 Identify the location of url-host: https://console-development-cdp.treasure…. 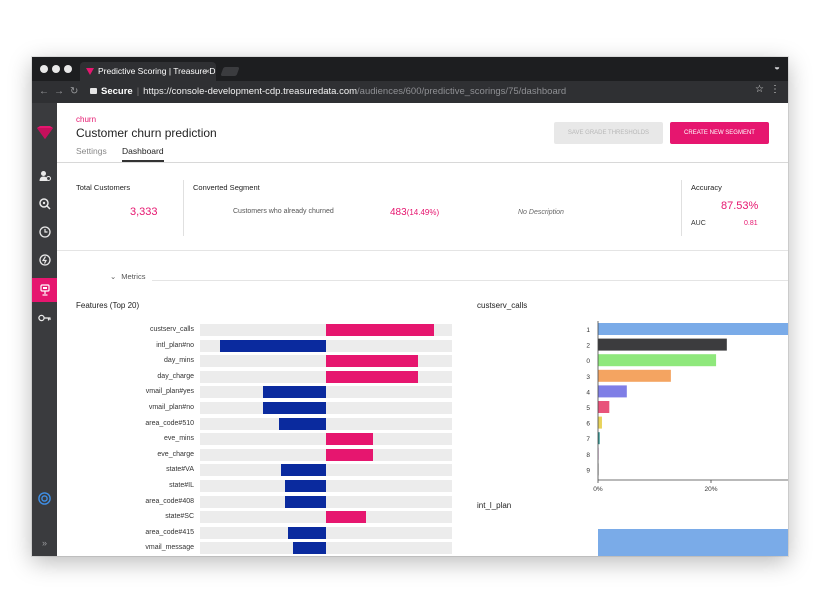
(250, 91).